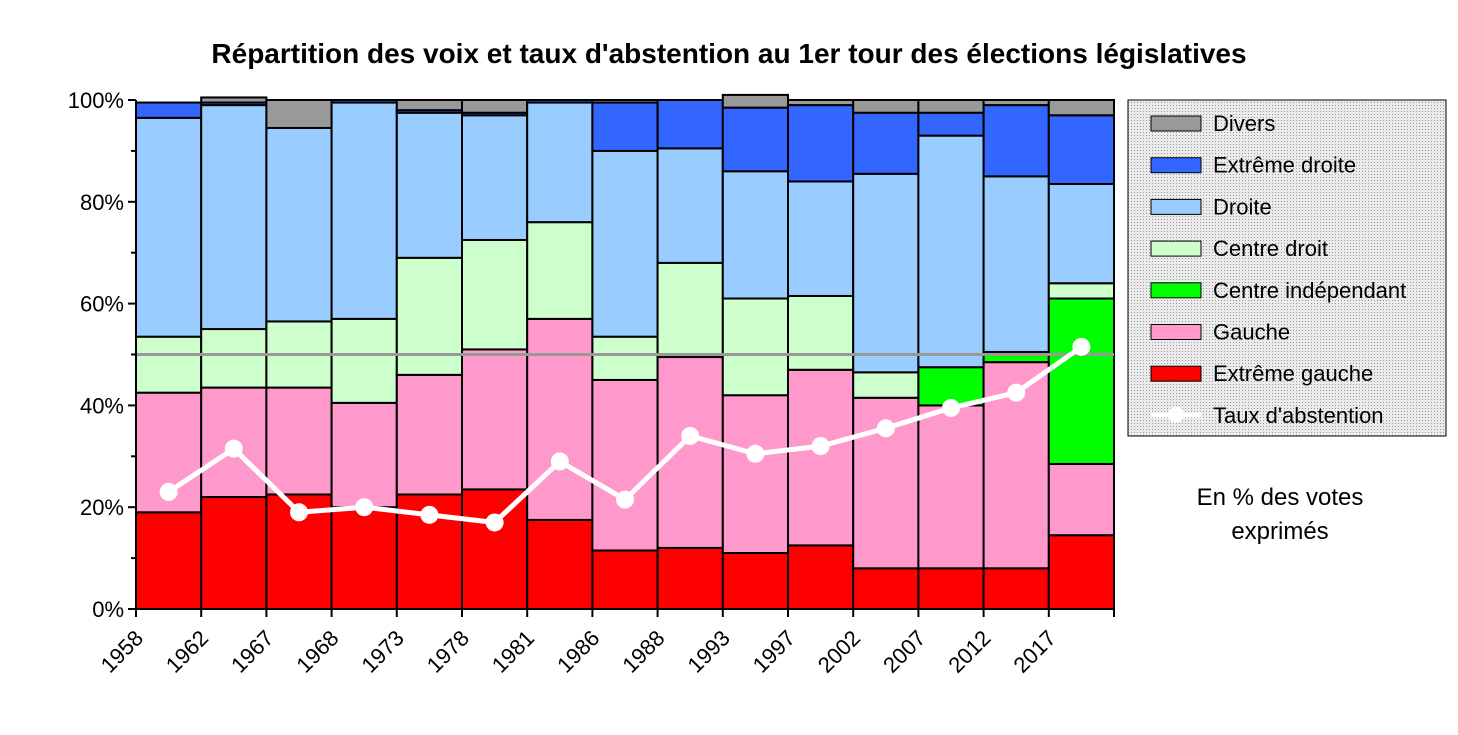  What do you see at coordinates (513, 651) in the screenshot?
I see `x-tick-label-6: 1981` at bounding box center [513, 651].